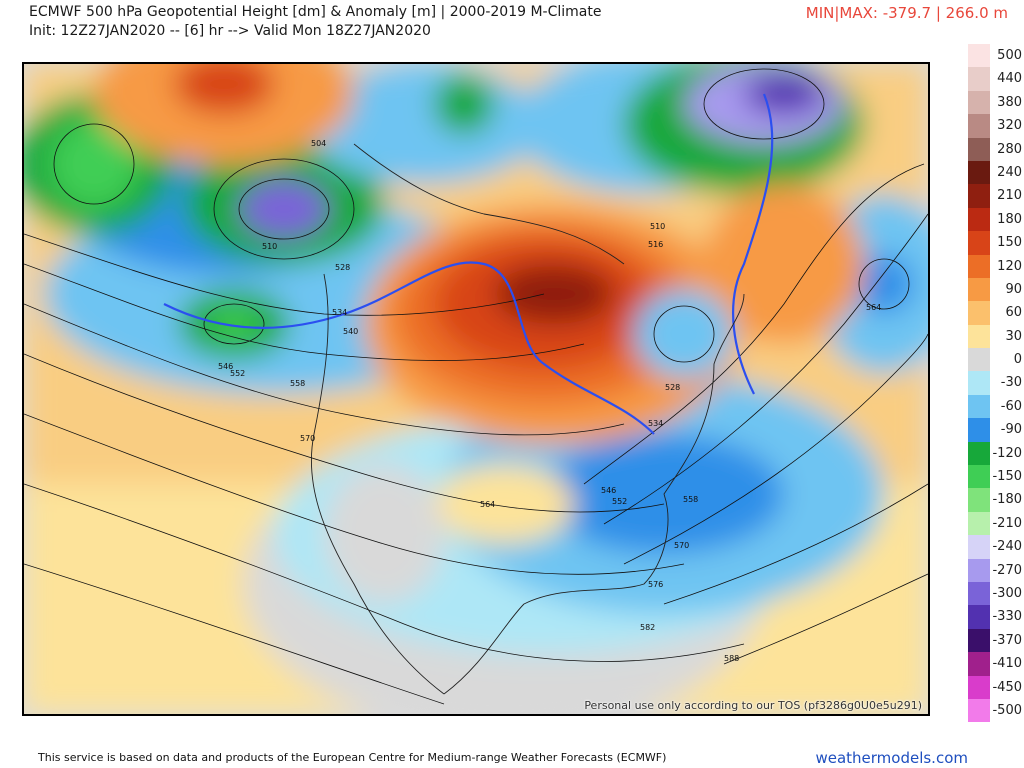 The image size is (1024, 768). I want to click on legend-label: -240, so click(1007, 547).